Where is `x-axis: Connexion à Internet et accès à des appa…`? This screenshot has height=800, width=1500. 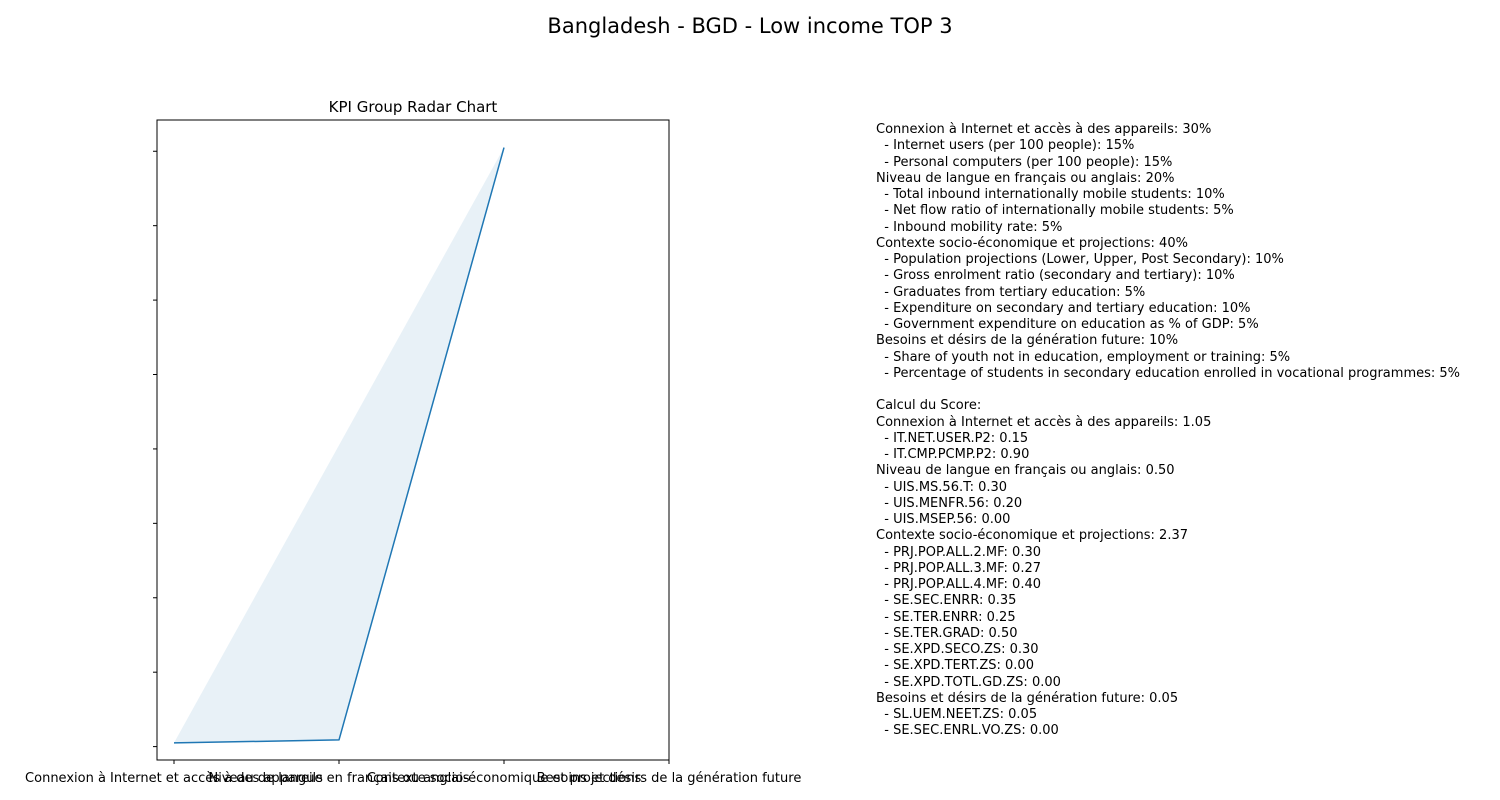
x-axis: Connexion à Internet et accès à des appa… is located at coordinates (413, 773).